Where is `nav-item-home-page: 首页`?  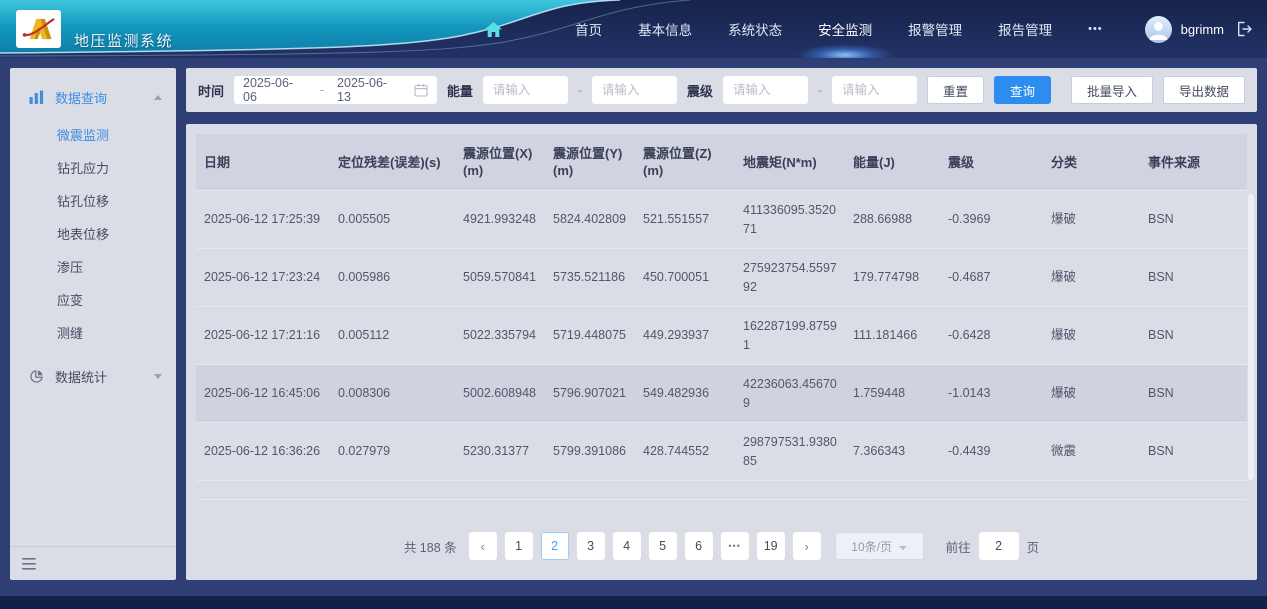 nav-item-home-page: 首页 is located at coordinates (589, 30).